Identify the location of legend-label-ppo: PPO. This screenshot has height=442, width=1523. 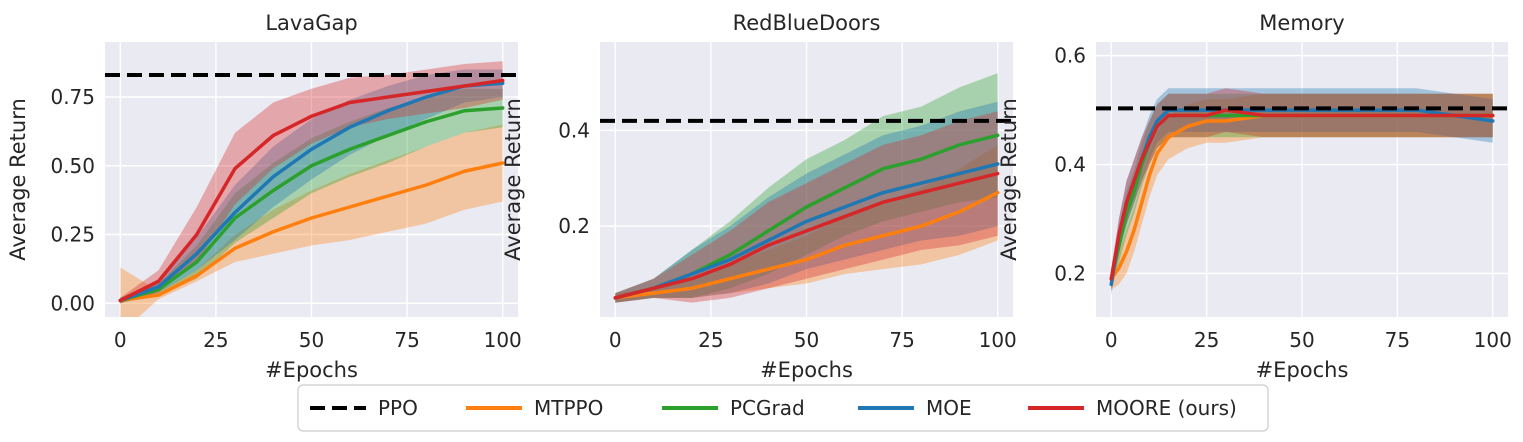
(398, 408).